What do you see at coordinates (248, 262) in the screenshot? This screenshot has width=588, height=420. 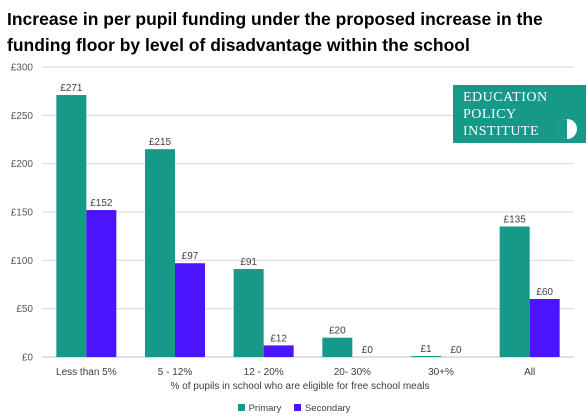 I see `data-label: £91` at bounding box center [248, 262].